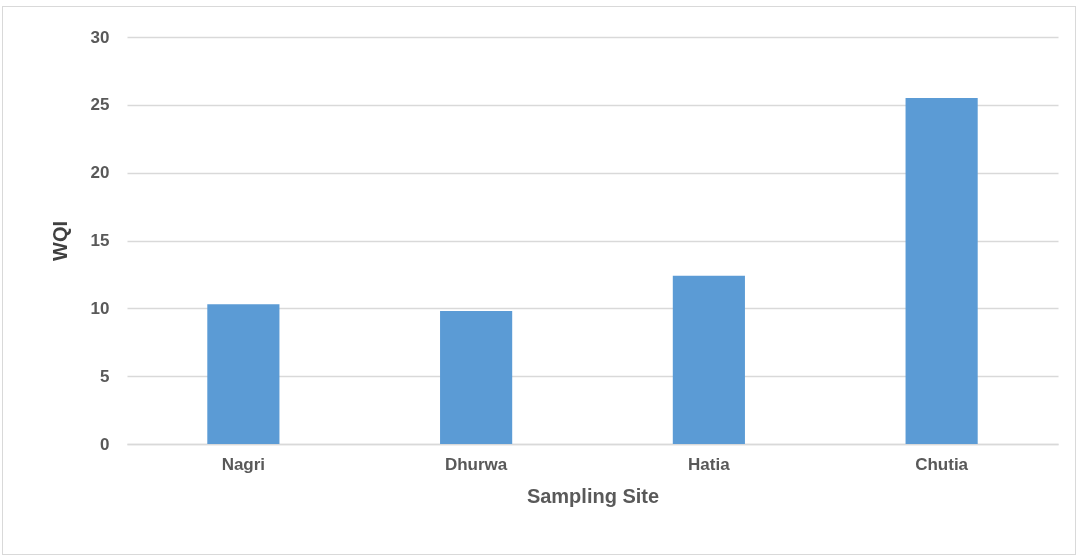 This screenshot has height=558, width=1081. I want to click on y-tick-label: 5, so click(105, 376).